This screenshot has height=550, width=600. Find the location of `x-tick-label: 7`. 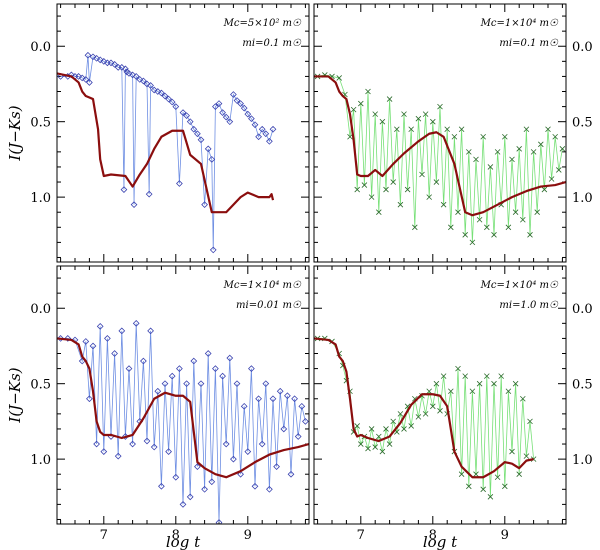

x-tick-label: 7 is located at coordinates (104, 535).